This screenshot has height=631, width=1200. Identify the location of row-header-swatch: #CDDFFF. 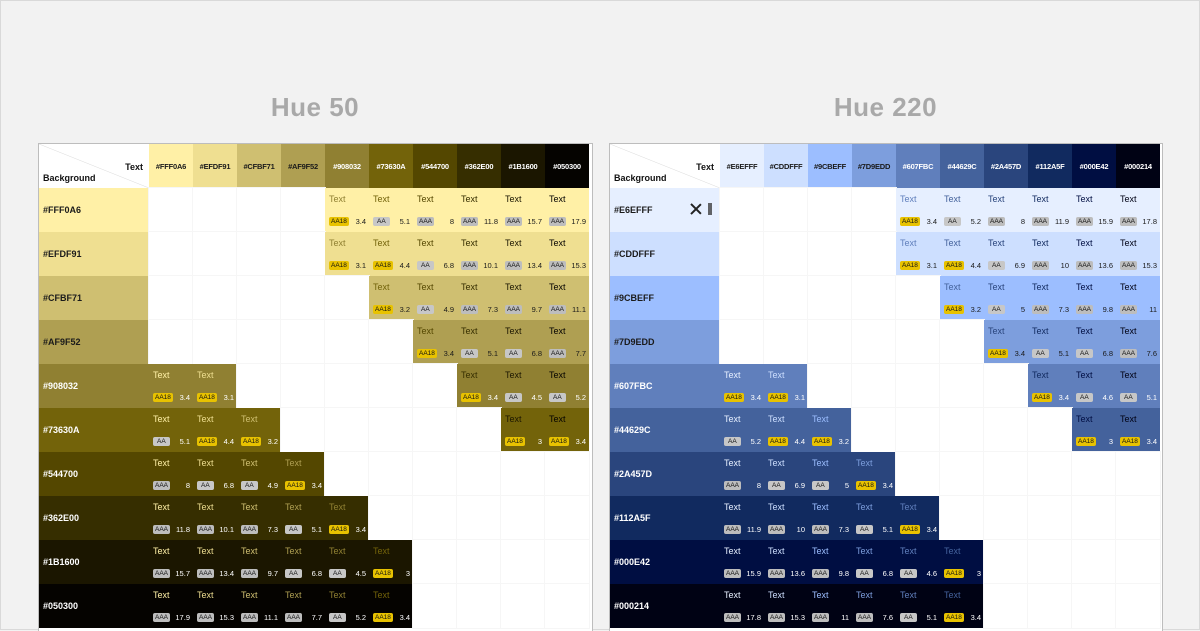
(665, 254).